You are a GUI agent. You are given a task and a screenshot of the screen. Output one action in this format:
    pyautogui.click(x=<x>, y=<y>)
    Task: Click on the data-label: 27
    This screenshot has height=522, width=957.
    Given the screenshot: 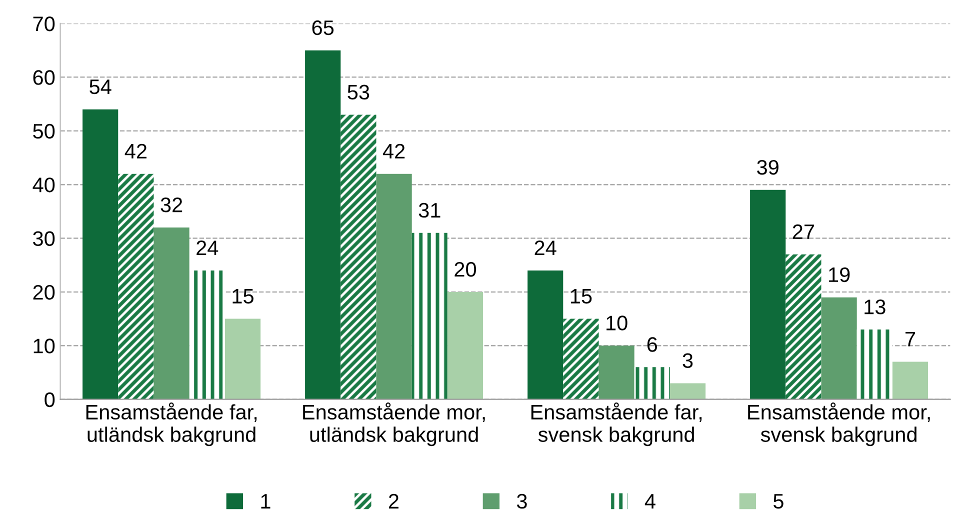 What is the action you would take?
    pyautogui.click(x=803, y=231)
    